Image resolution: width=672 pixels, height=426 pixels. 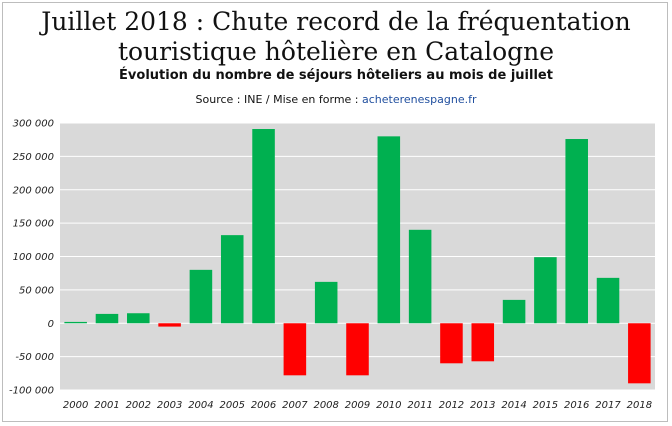 I want to click on x-tick-label: 2014, so click(x=513, y=405).